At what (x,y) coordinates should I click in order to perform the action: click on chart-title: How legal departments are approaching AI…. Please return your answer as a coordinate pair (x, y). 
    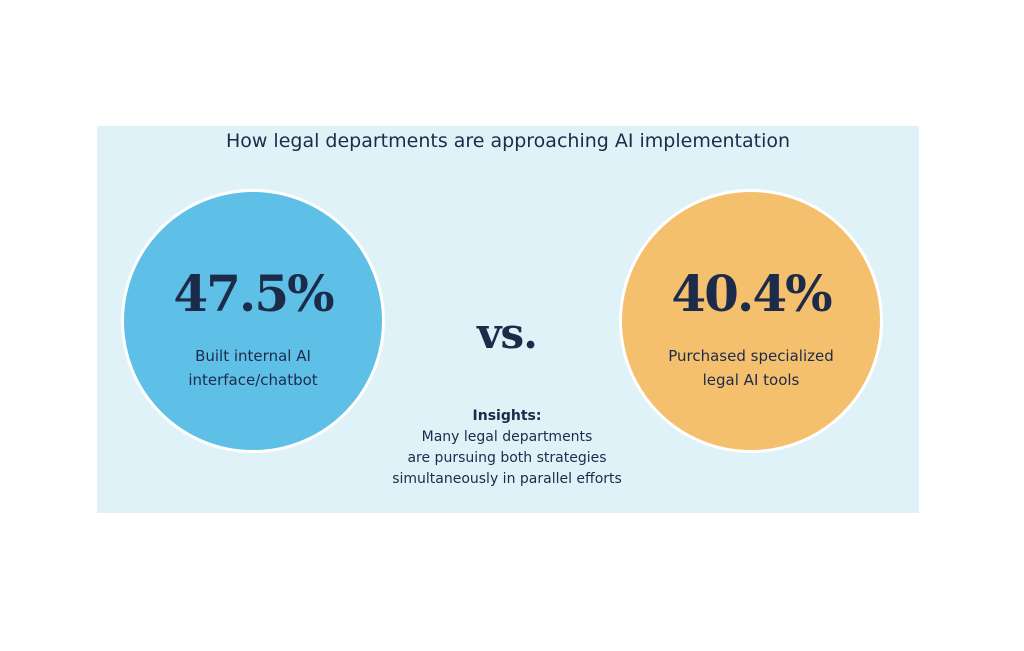
    Looking at the image, I should click on (508, 141).